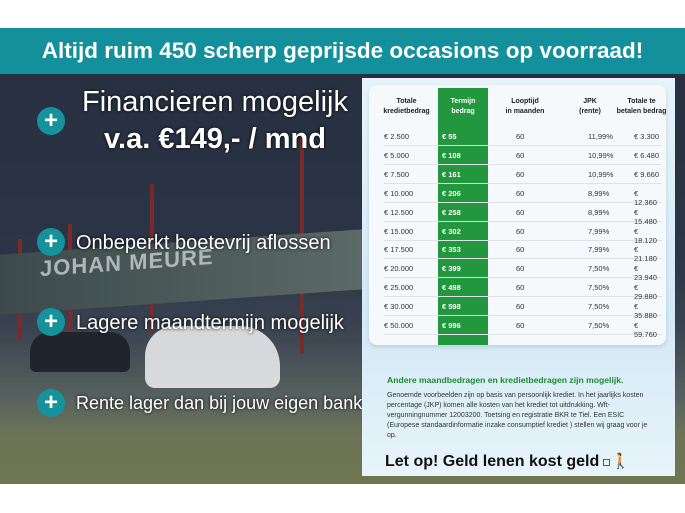 This screenshot has width=685, height=513. I want to click on table-cell: € 20.000, so click(399, 269).